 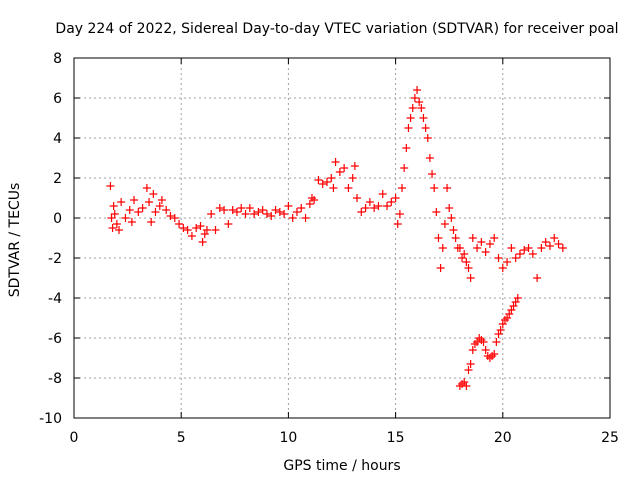 What do you see at coordinates (55, 339) in the screenshot?
I see `y-tick-label: -6` at bounding box center [55, 339].